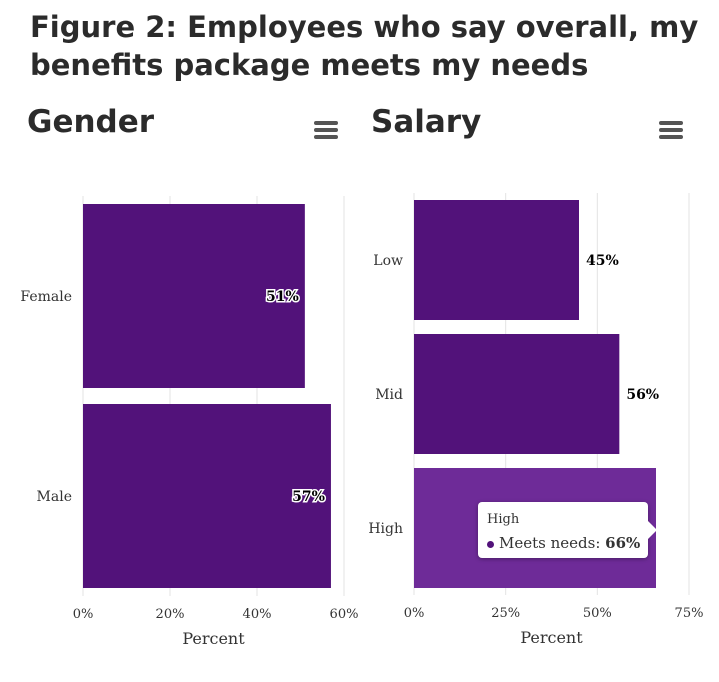  What do you see at coordinates (194, 296) in the screenshot?
I see `gender-bar-female` at bounding box center [194, 296].